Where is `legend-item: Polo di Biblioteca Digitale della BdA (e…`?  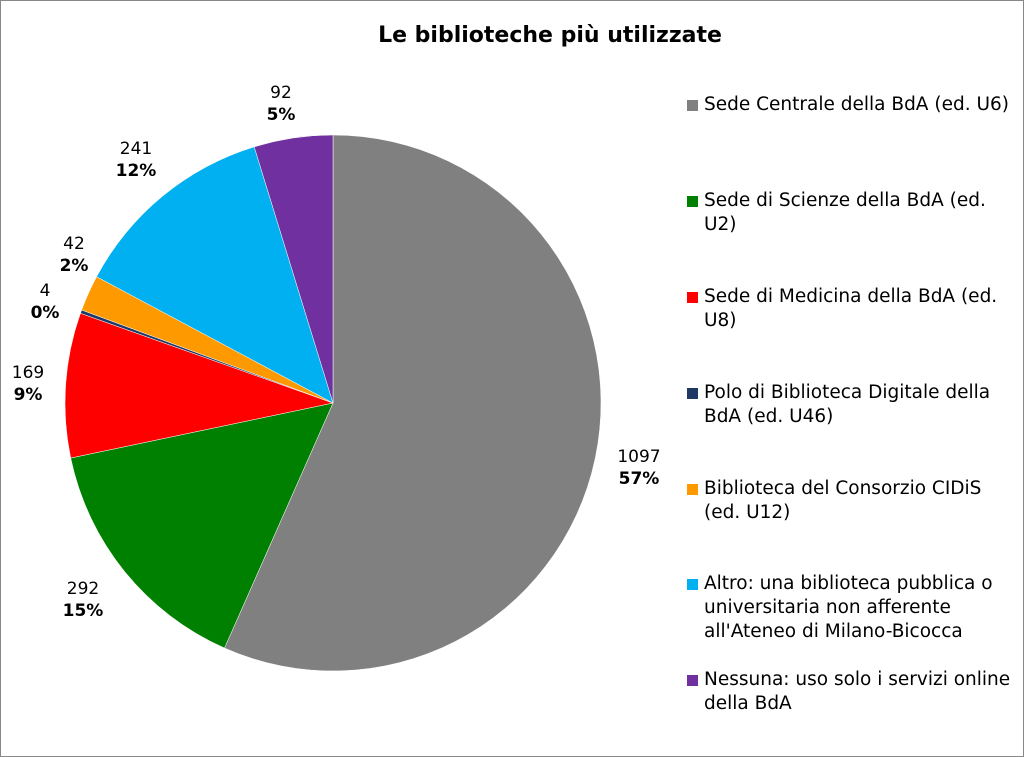 legend-item: Polo di Biblioteca Digitale della BdA (e… is located at coordinates (849, 405).